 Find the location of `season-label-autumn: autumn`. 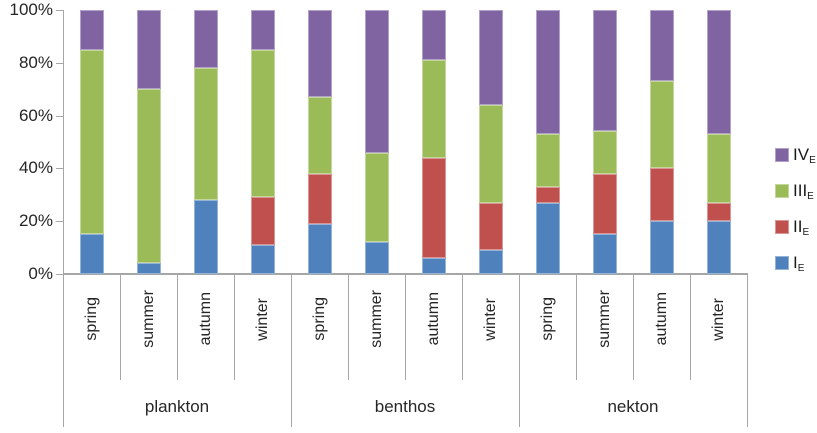

season-label-autumn: autumn is located at coordinates (661, 319).